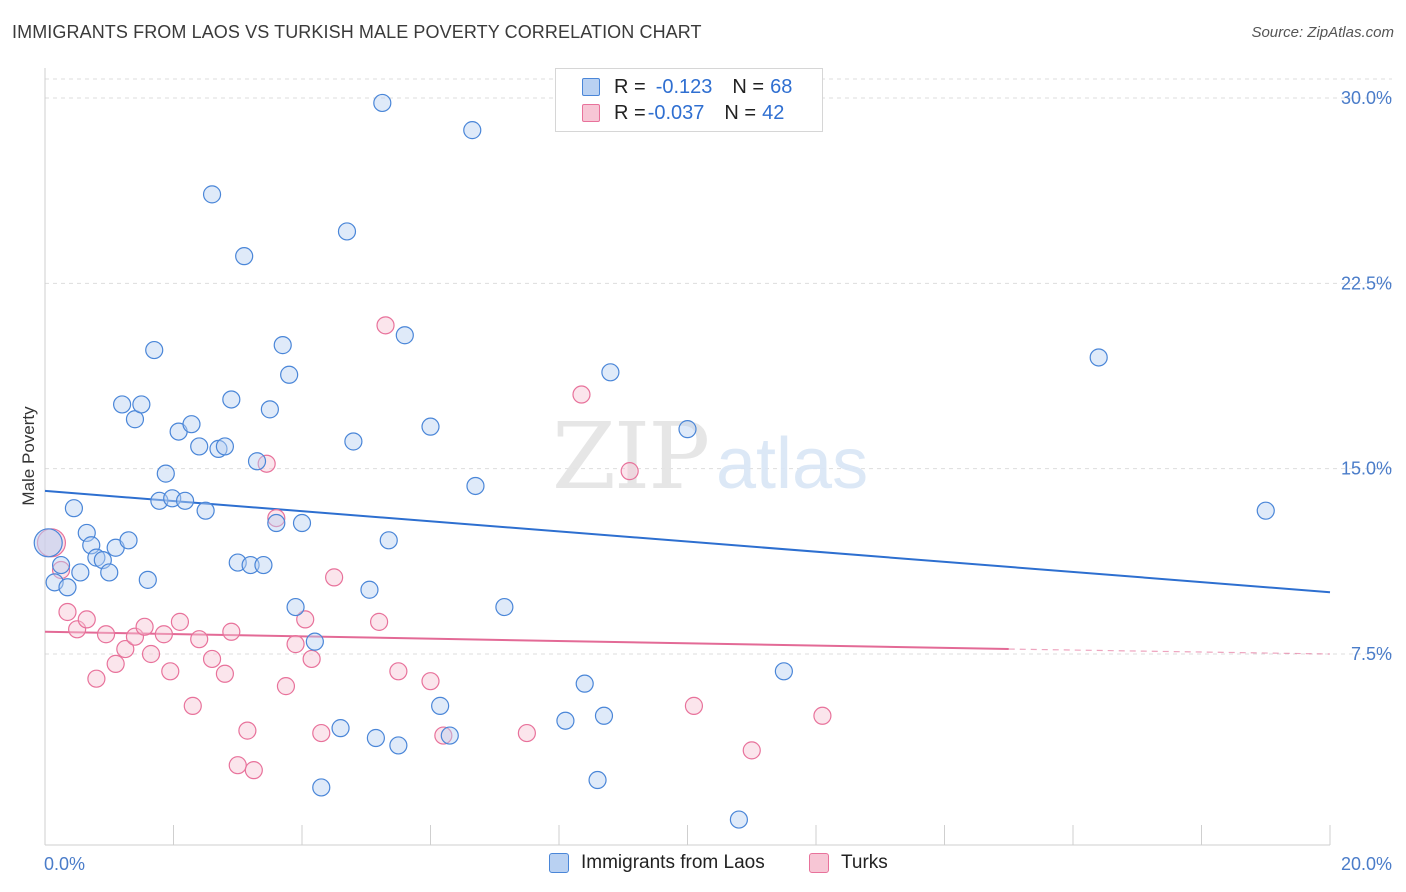  Describe the element at coordinates (630, 112) in the screenshot. I see `legend-r-label: R =` at that location.